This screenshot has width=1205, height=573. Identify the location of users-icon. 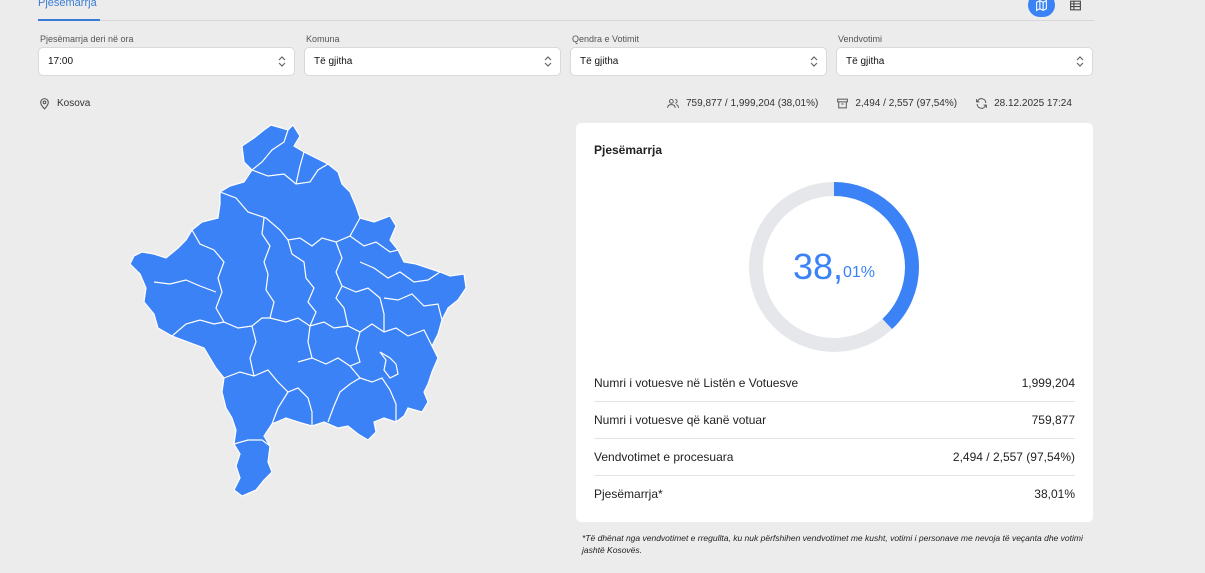
(673, 103).